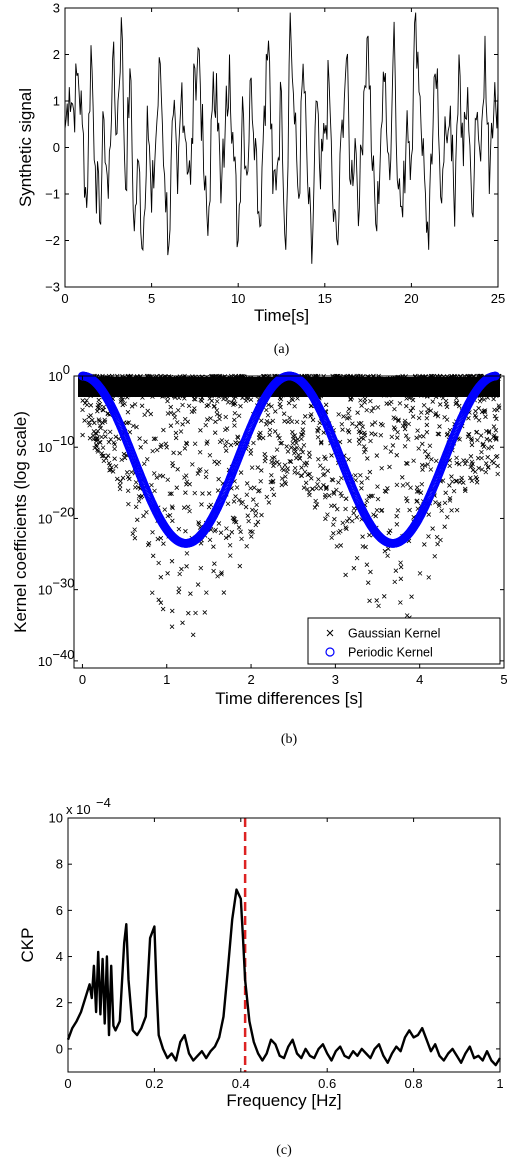 This screenshot has width=510, height=1165. Describe the element at coordinates (59, 864) in the screenshot. I see `y-tick-label: 8` at that location.